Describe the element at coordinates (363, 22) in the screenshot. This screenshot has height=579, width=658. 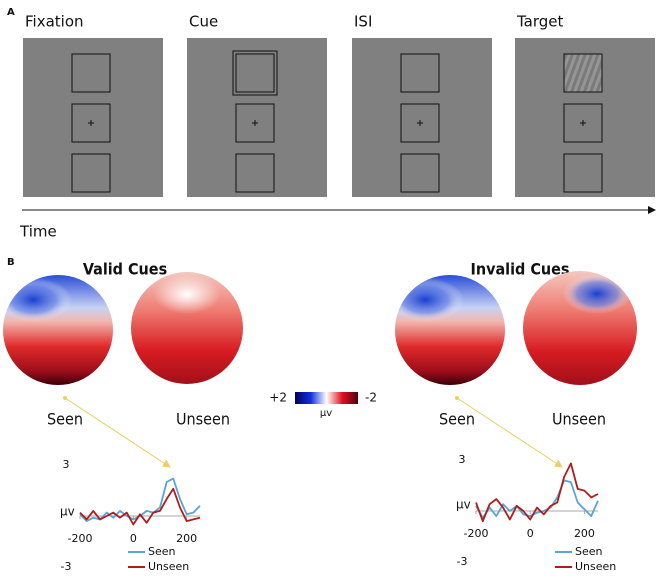
I see `frame-title: ISI` at that location.